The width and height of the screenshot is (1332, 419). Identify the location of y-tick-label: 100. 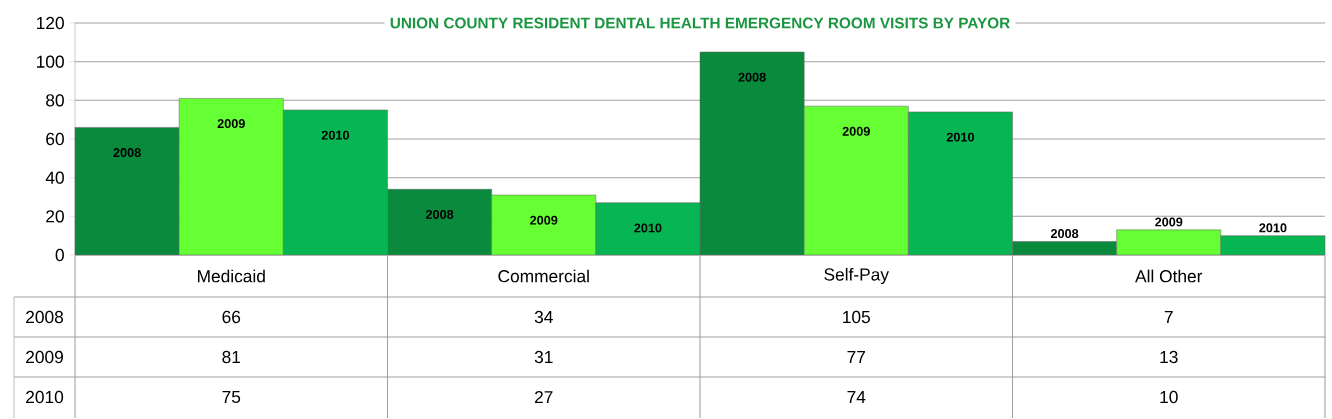
(50, 62).